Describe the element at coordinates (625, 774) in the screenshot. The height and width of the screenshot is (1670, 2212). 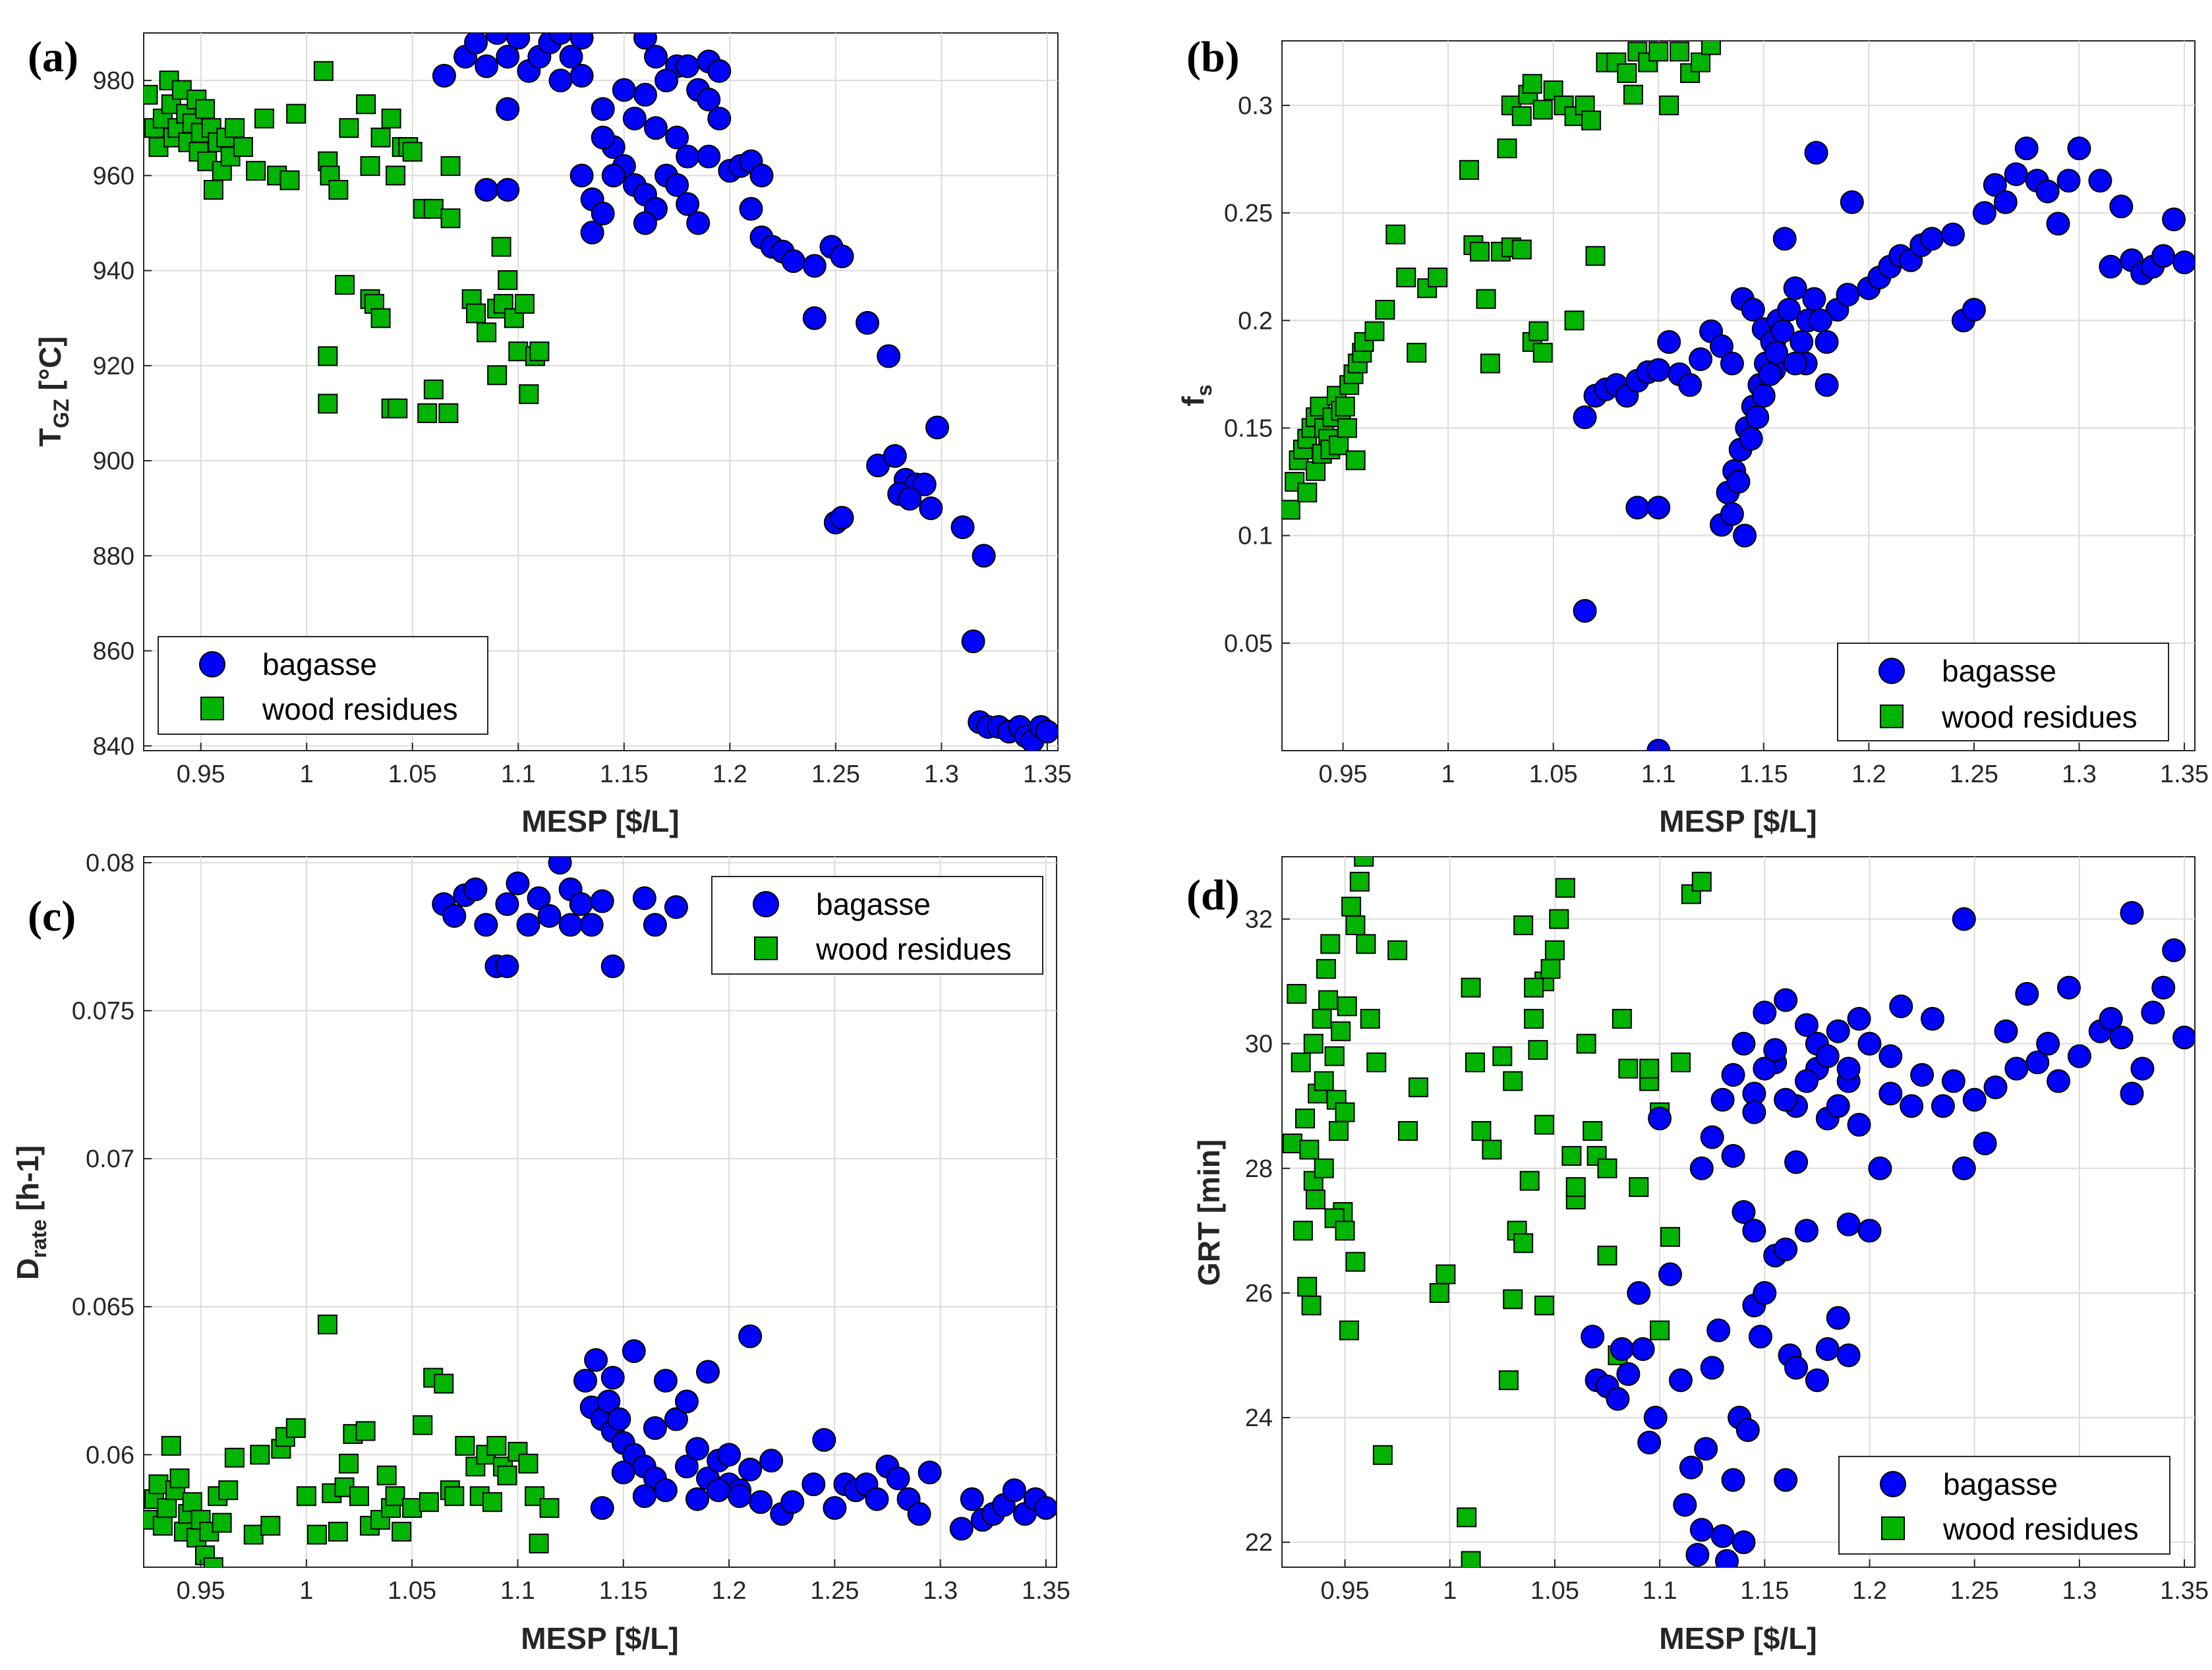
I see `x-tick-label: 1.15` at that location.